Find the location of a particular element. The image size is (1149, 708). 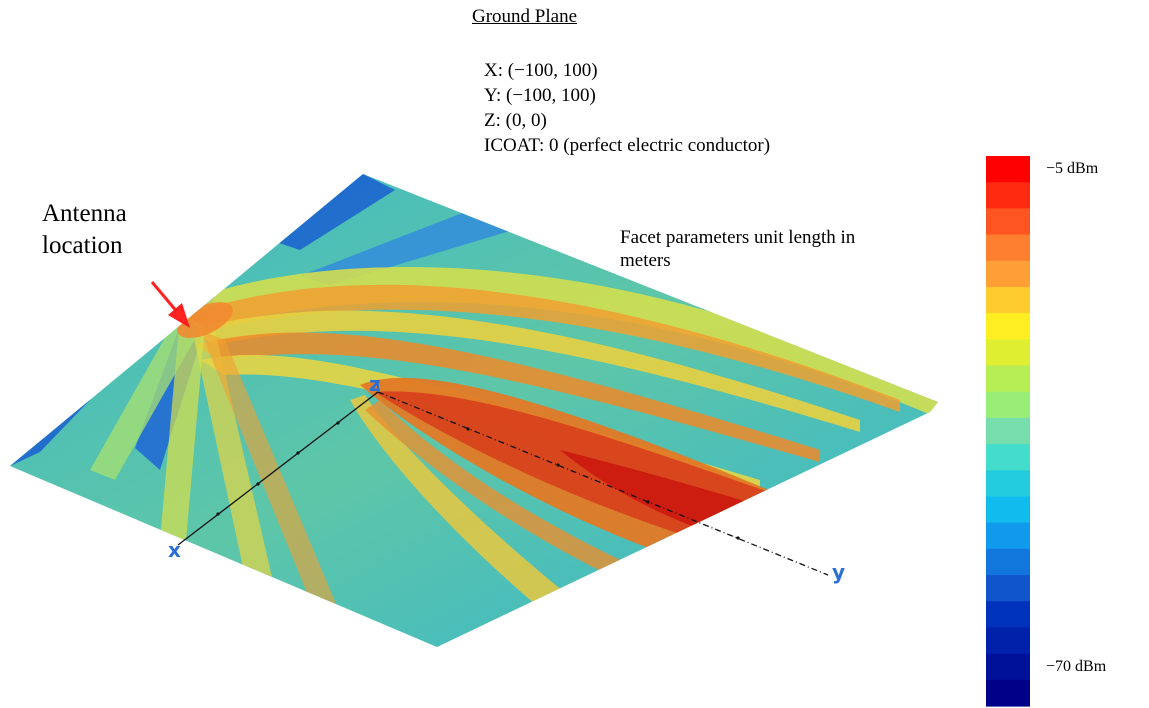

null-band-top-mid is located at coordinates (410, 247).